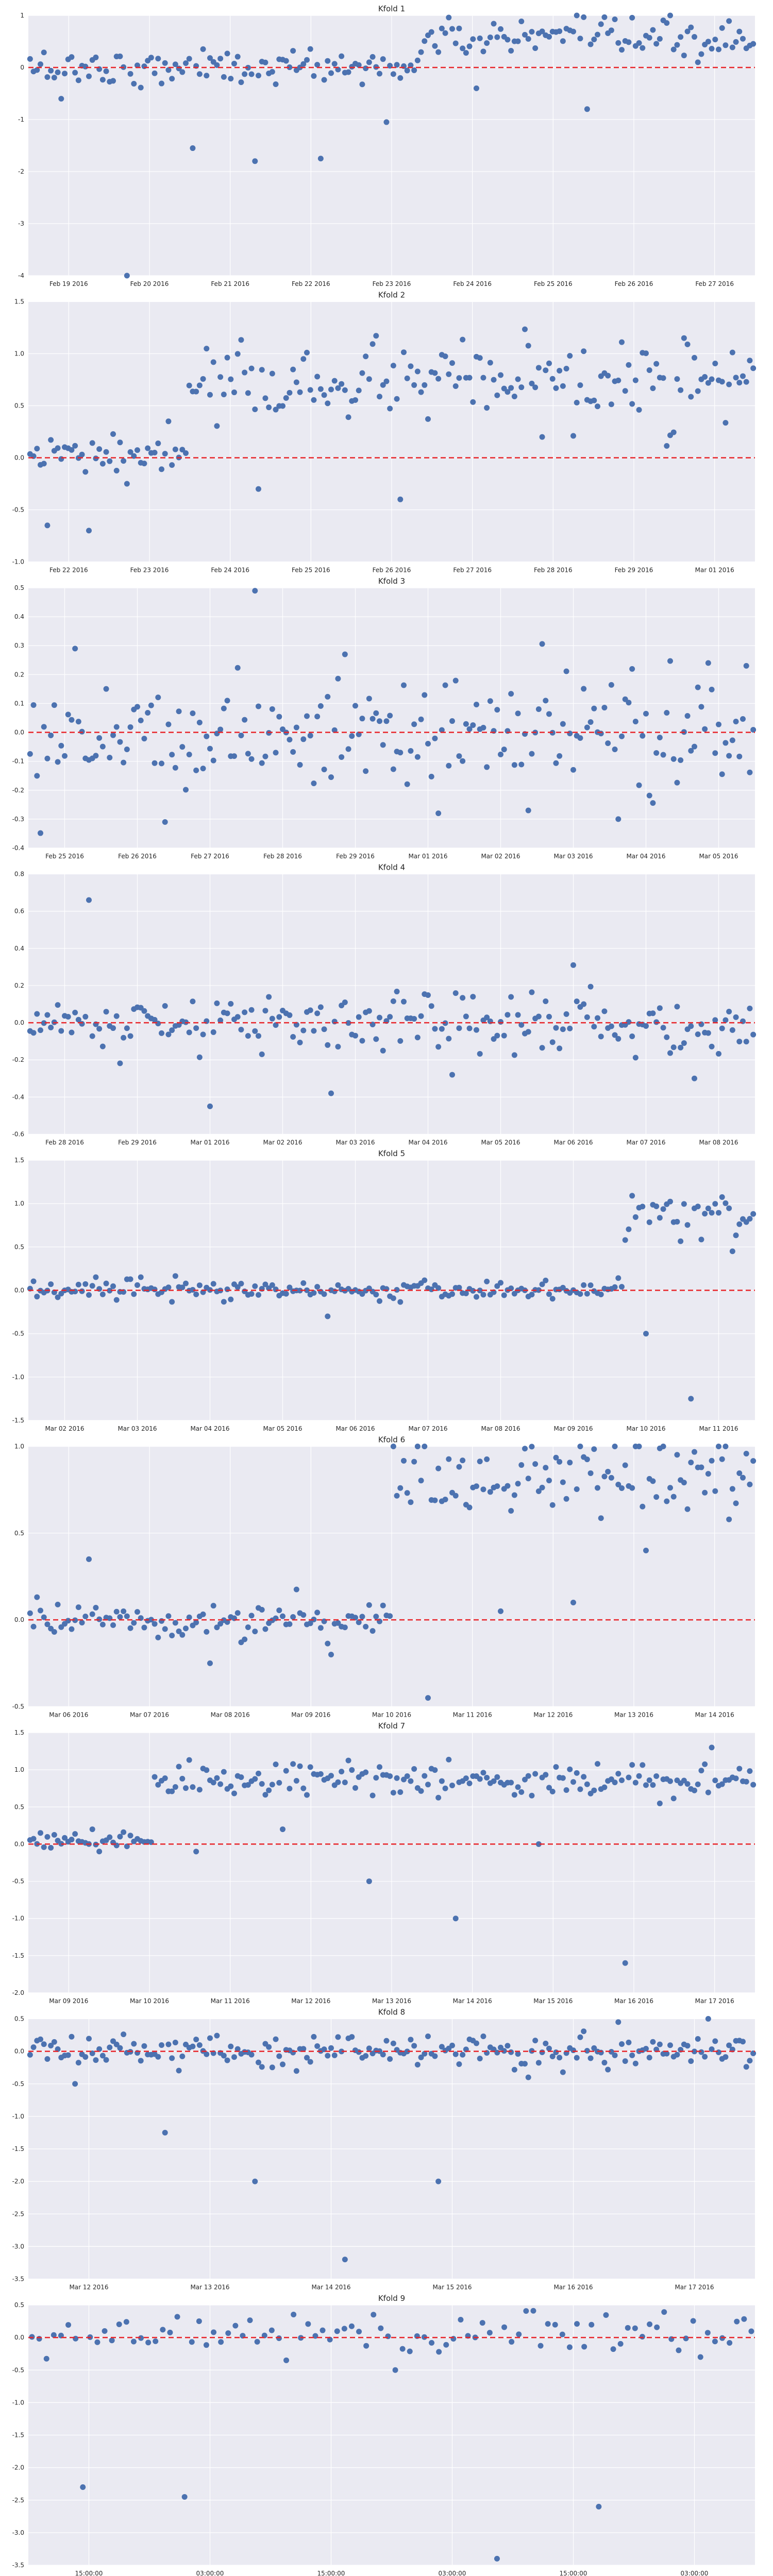  I want to click on x-tick-label: Mar 03 2016, so click(573, 856).